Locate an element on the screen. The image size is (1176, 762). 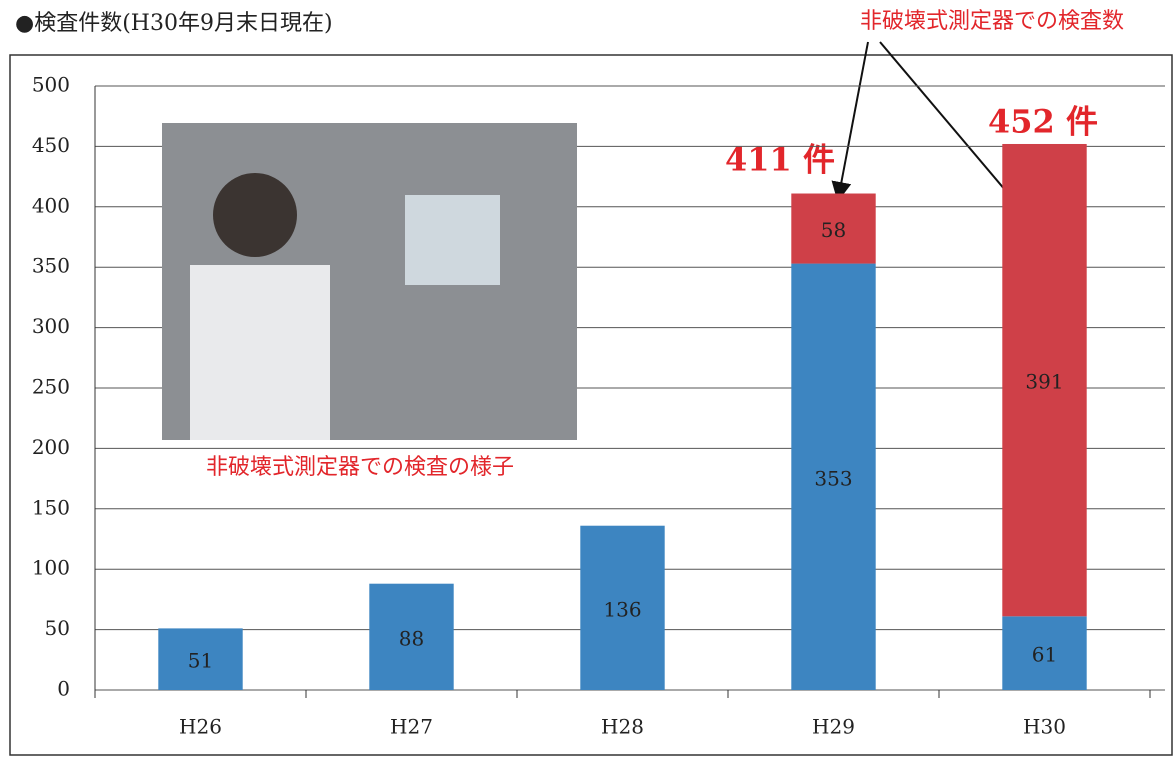
chart-title: ●検査件数(H30年9月末日現在) is located at coordinates (174, 23).